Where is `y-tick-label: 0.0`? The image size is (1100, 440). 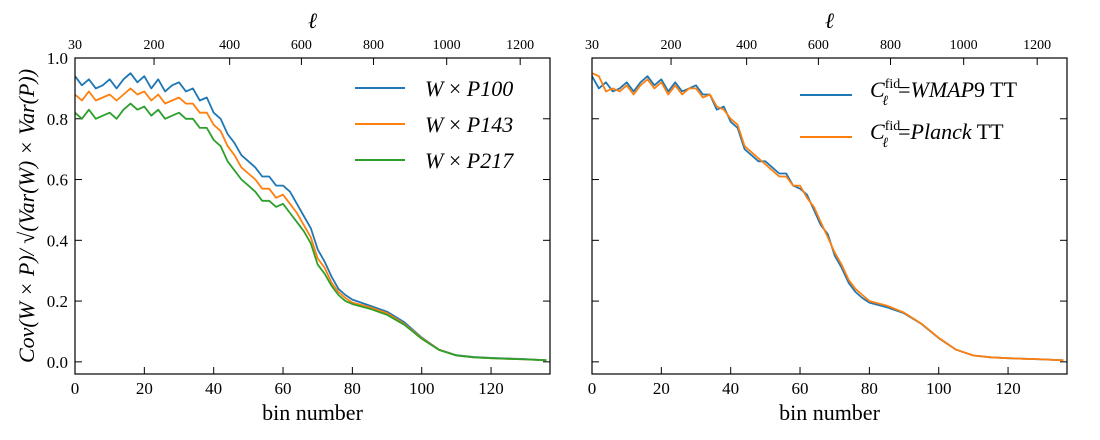 y-tick-label: 0.0 is located at coordinates (57, 362).